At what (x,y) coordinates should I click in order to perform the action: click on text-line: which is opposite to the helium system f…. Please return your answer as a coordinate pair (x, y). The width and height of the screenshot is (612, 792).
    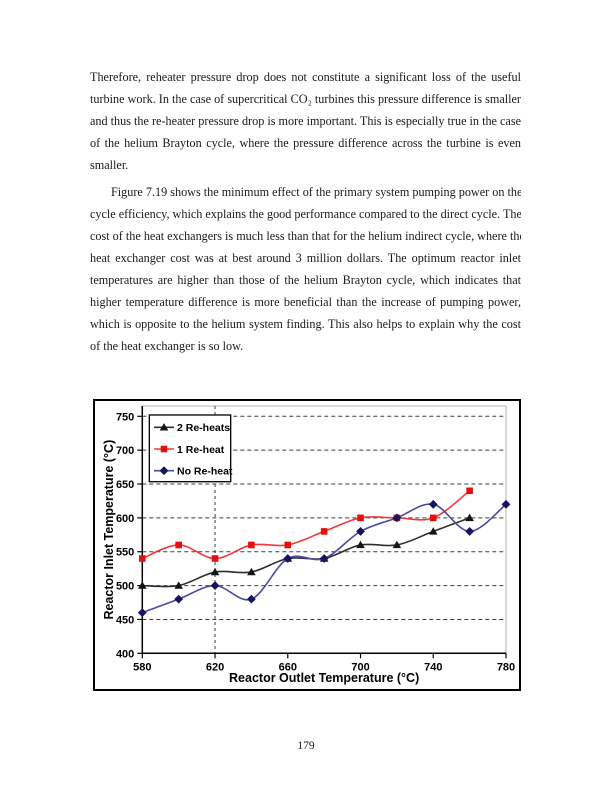
    Looking at the image, I should click on (305, 324).